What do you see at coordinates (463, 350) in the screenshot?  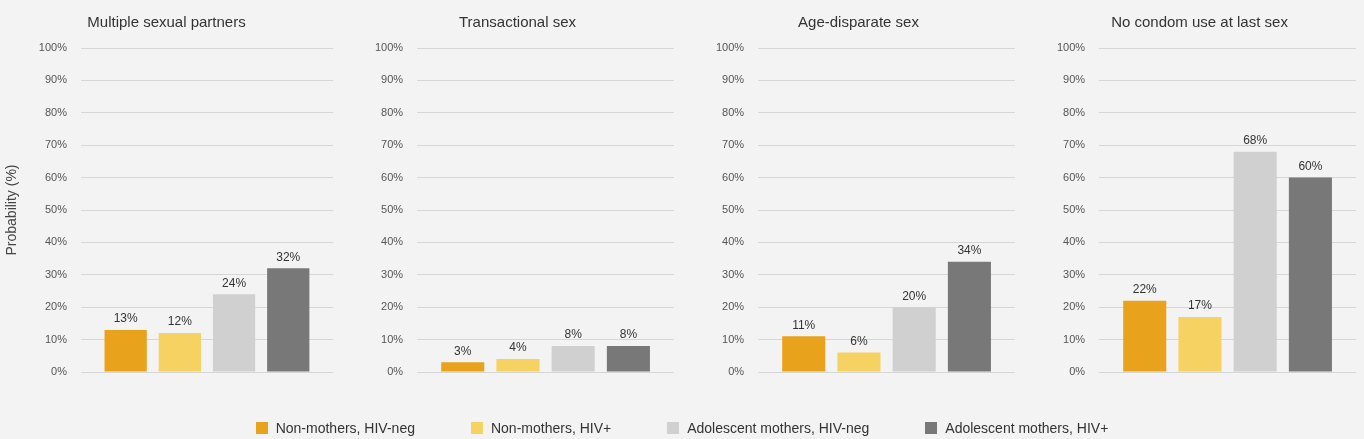 I see `data-label: 3%` at bounding box center [463, 350].